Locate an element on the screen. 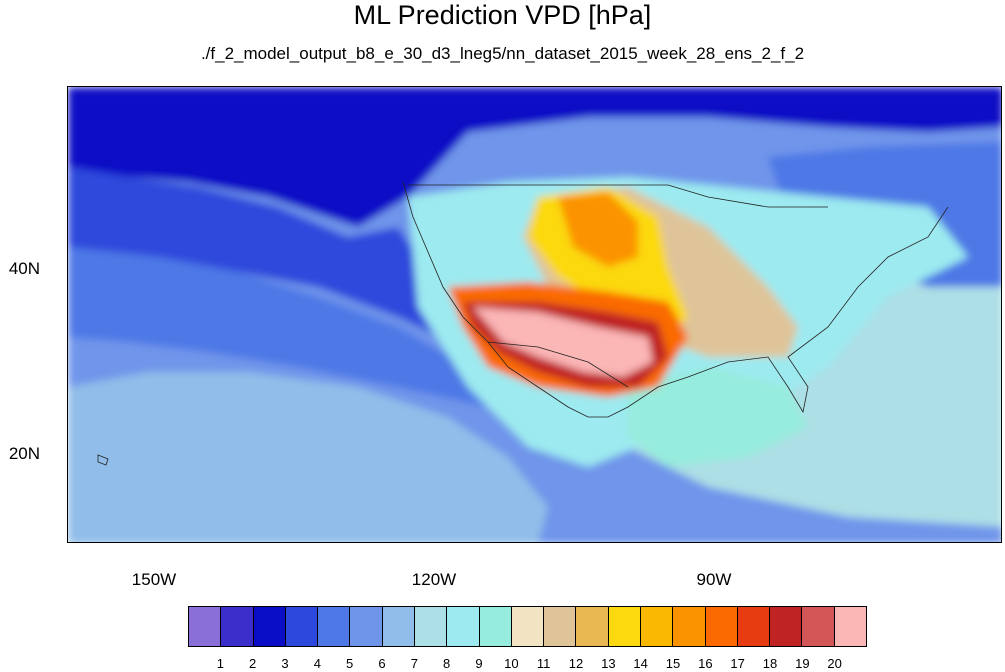  colorbar-label: 1 is located at coordinates (220, 663).